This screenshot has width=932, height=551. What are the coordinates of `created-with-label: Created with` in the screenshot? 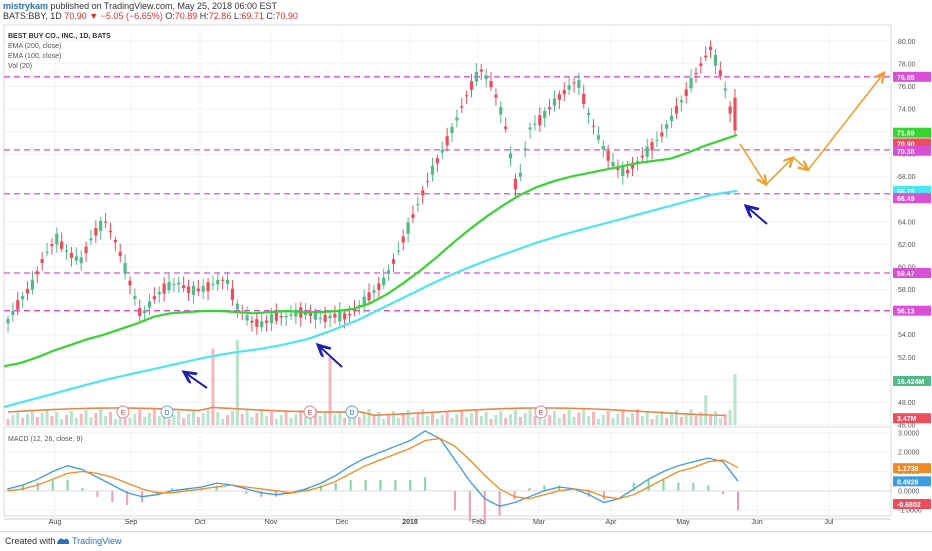 It's located at (30, 541).